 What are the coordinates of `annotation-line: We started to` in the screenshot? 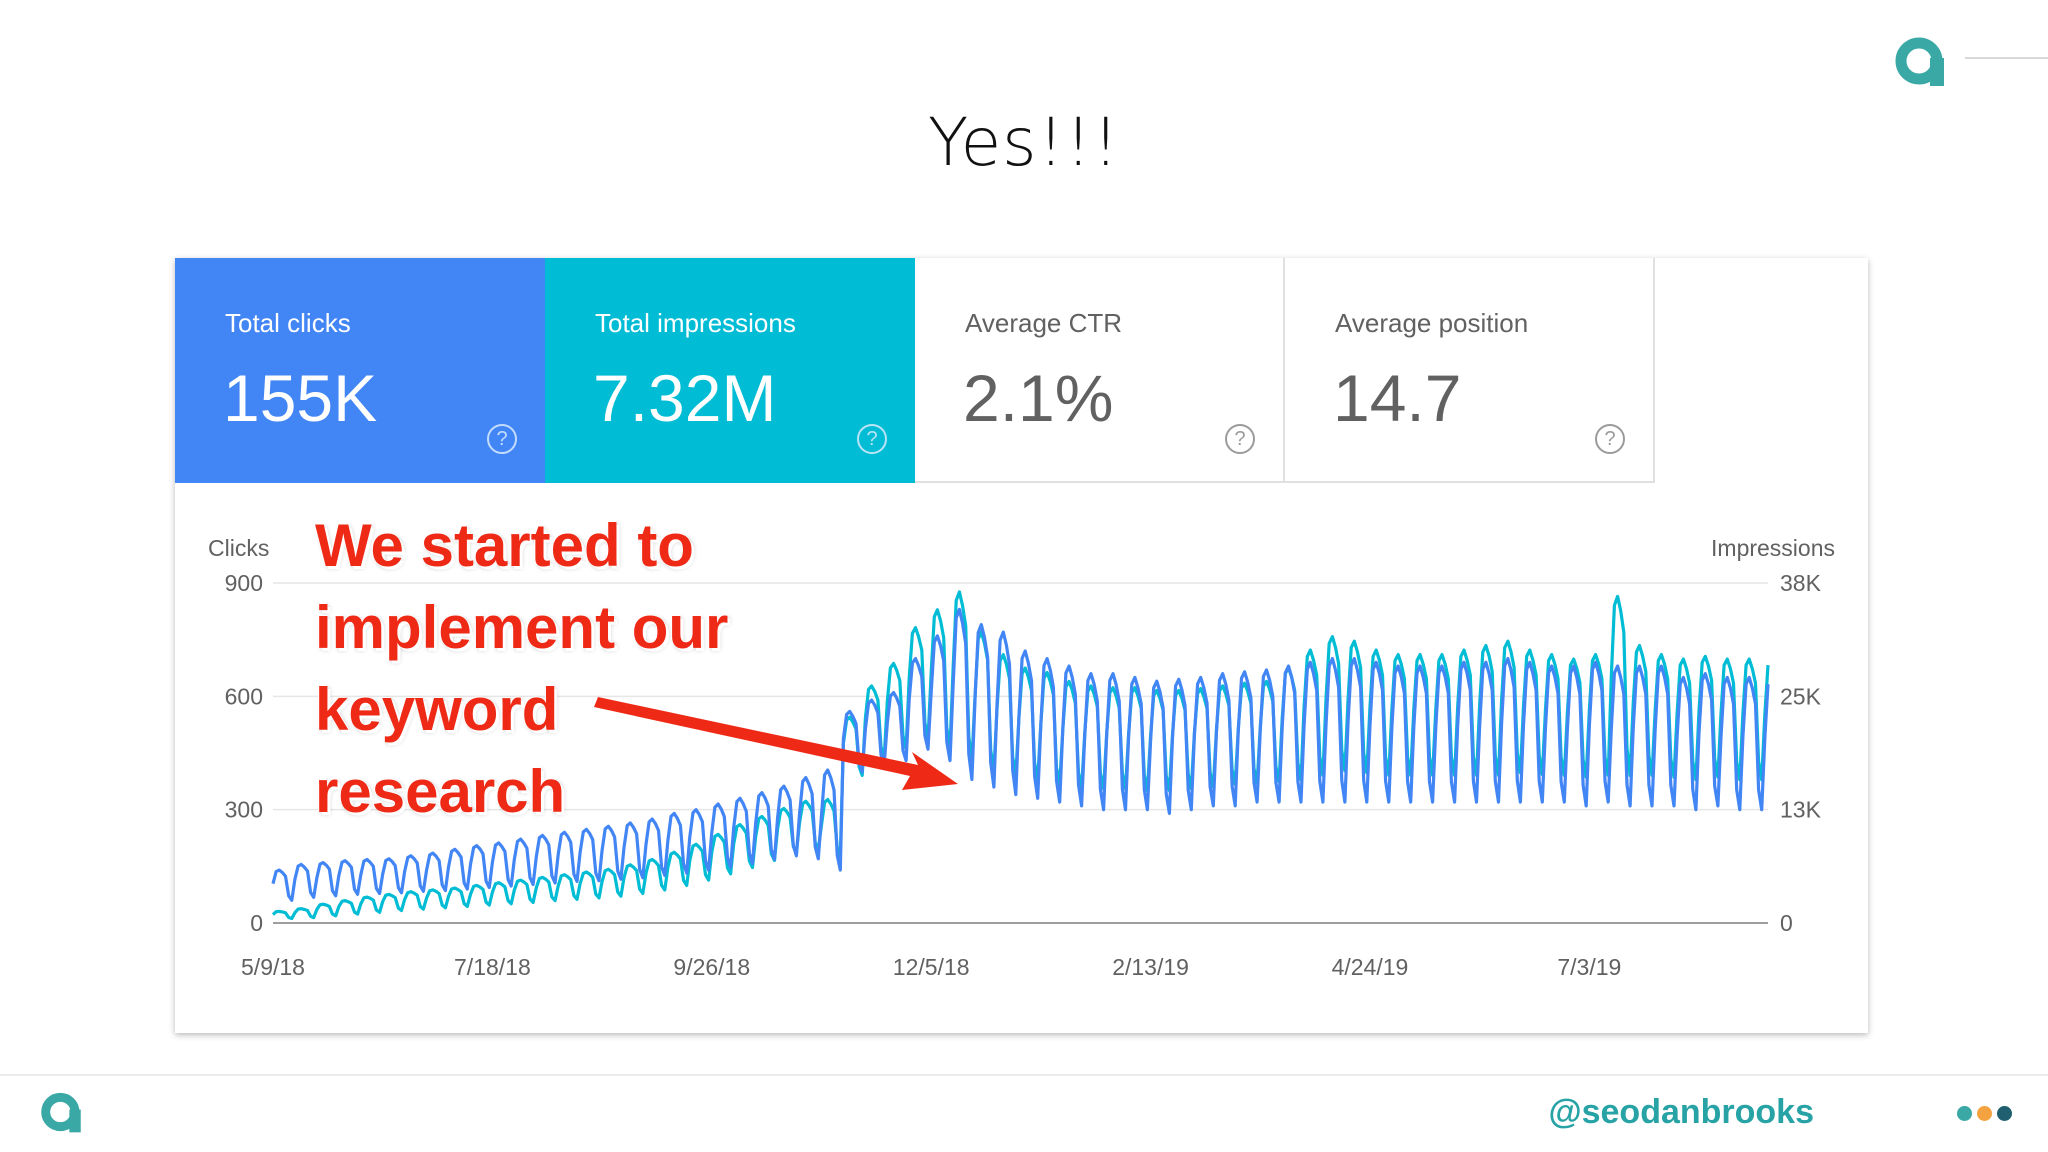 It's located at (504, 545).